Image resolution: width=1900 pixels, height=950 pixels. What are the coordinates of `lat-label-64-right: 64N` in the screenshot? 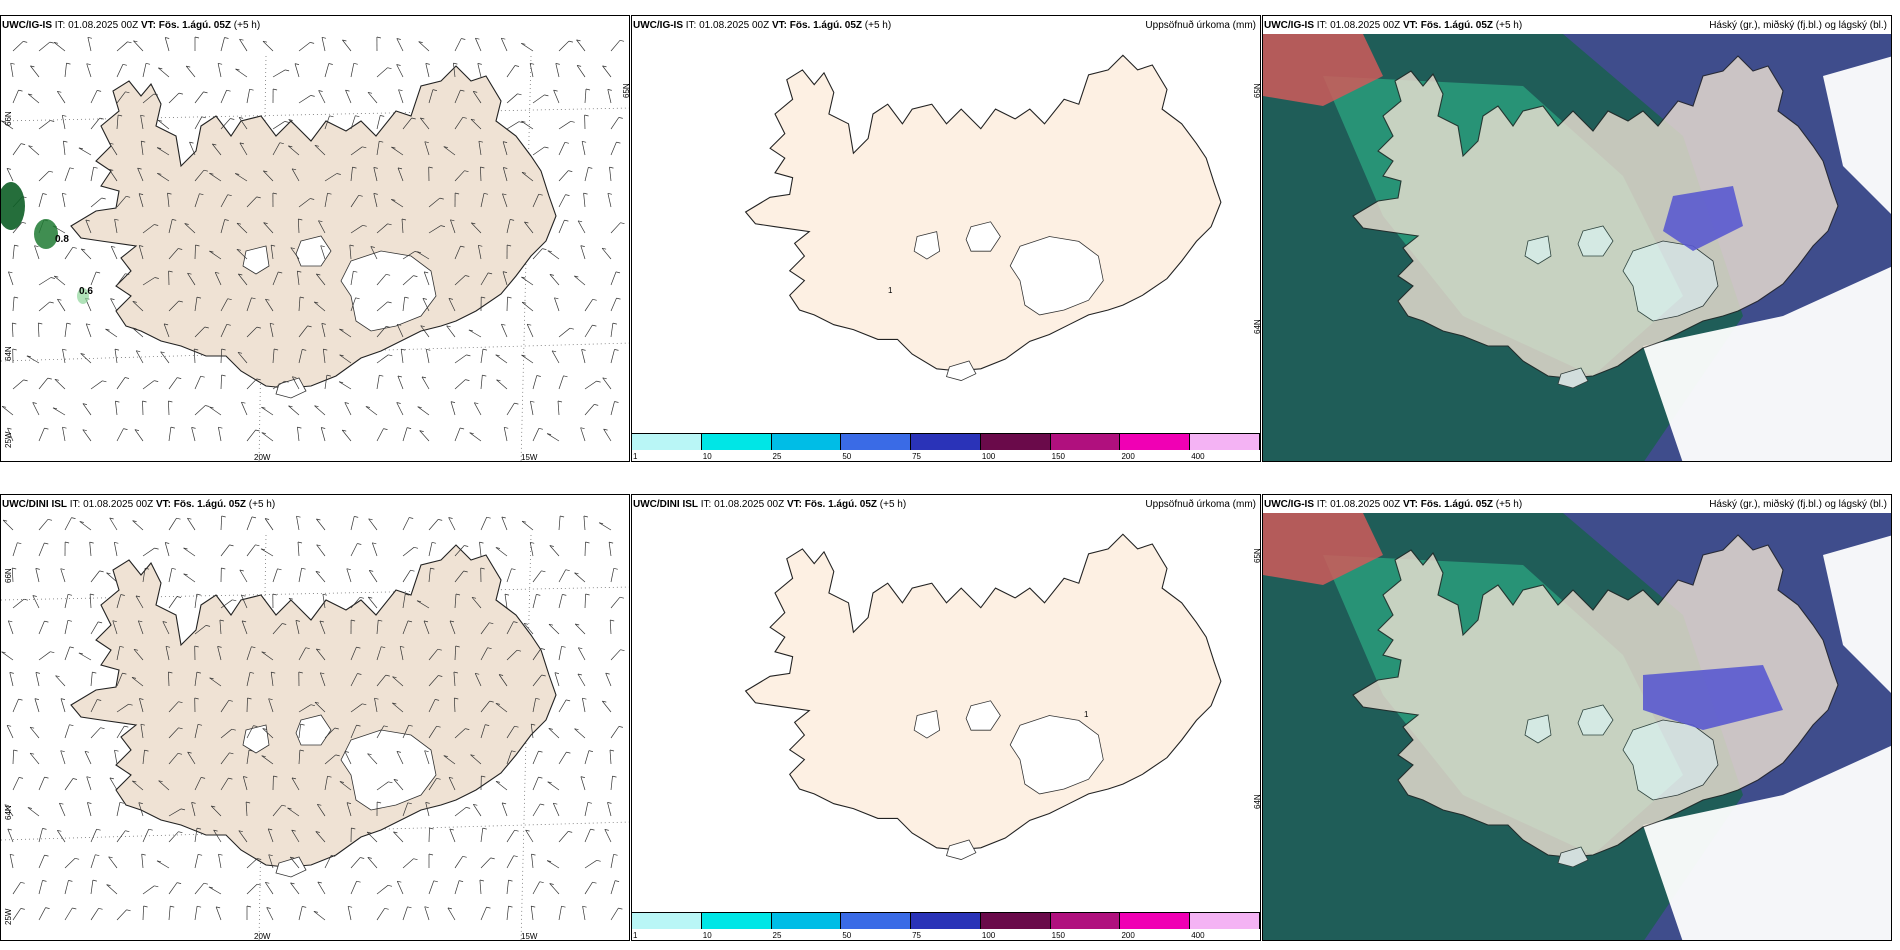 It's located at (1257, 801).